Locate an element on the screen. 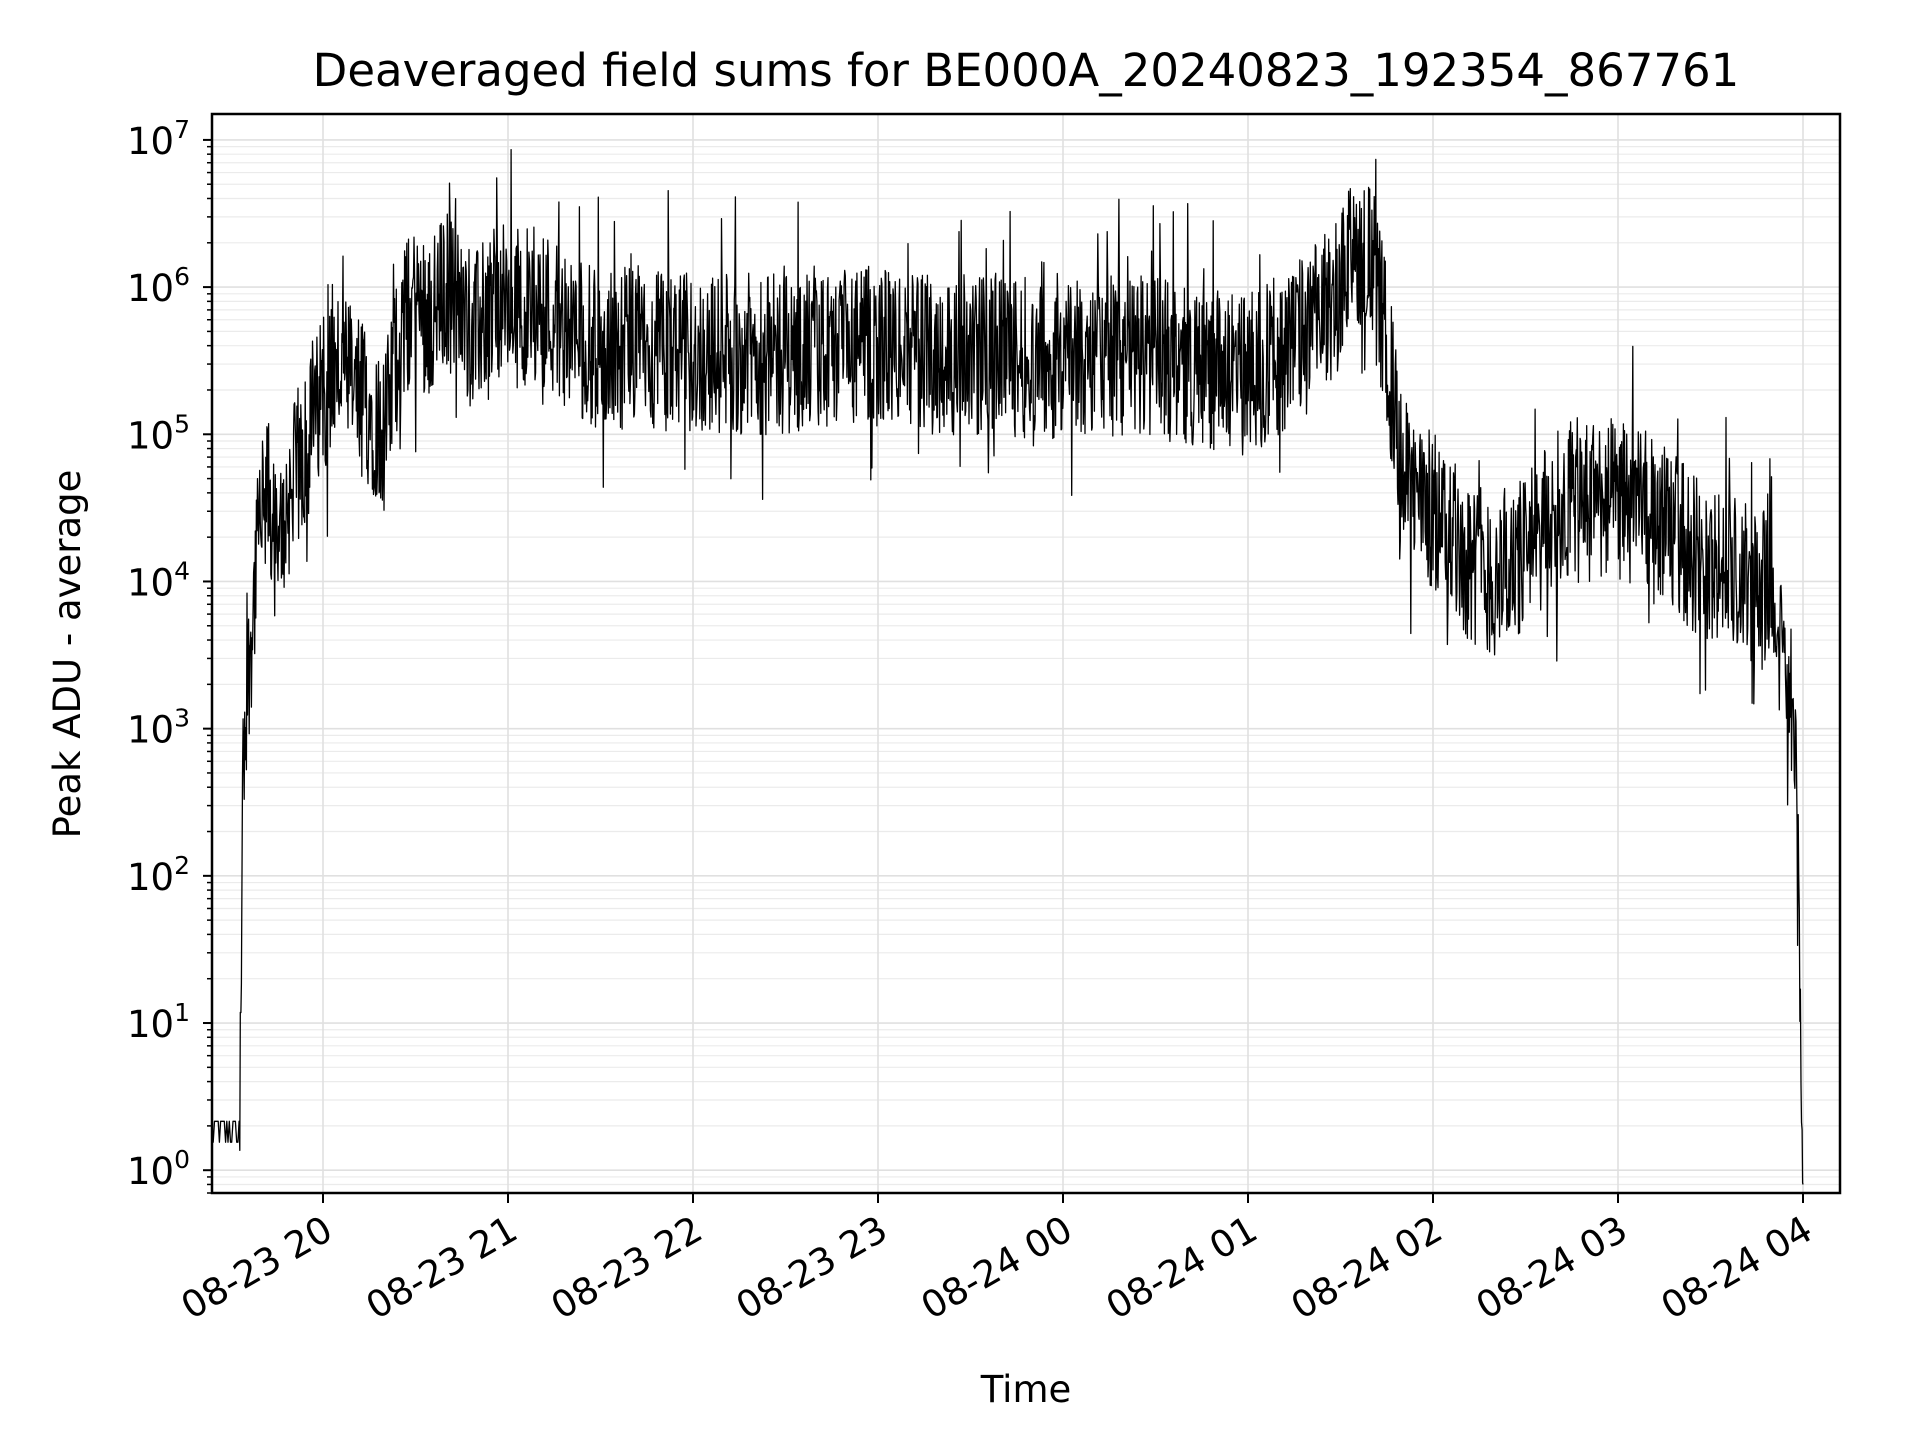  y-tick-label: 10⁷ is located at coordinates (158, 139).